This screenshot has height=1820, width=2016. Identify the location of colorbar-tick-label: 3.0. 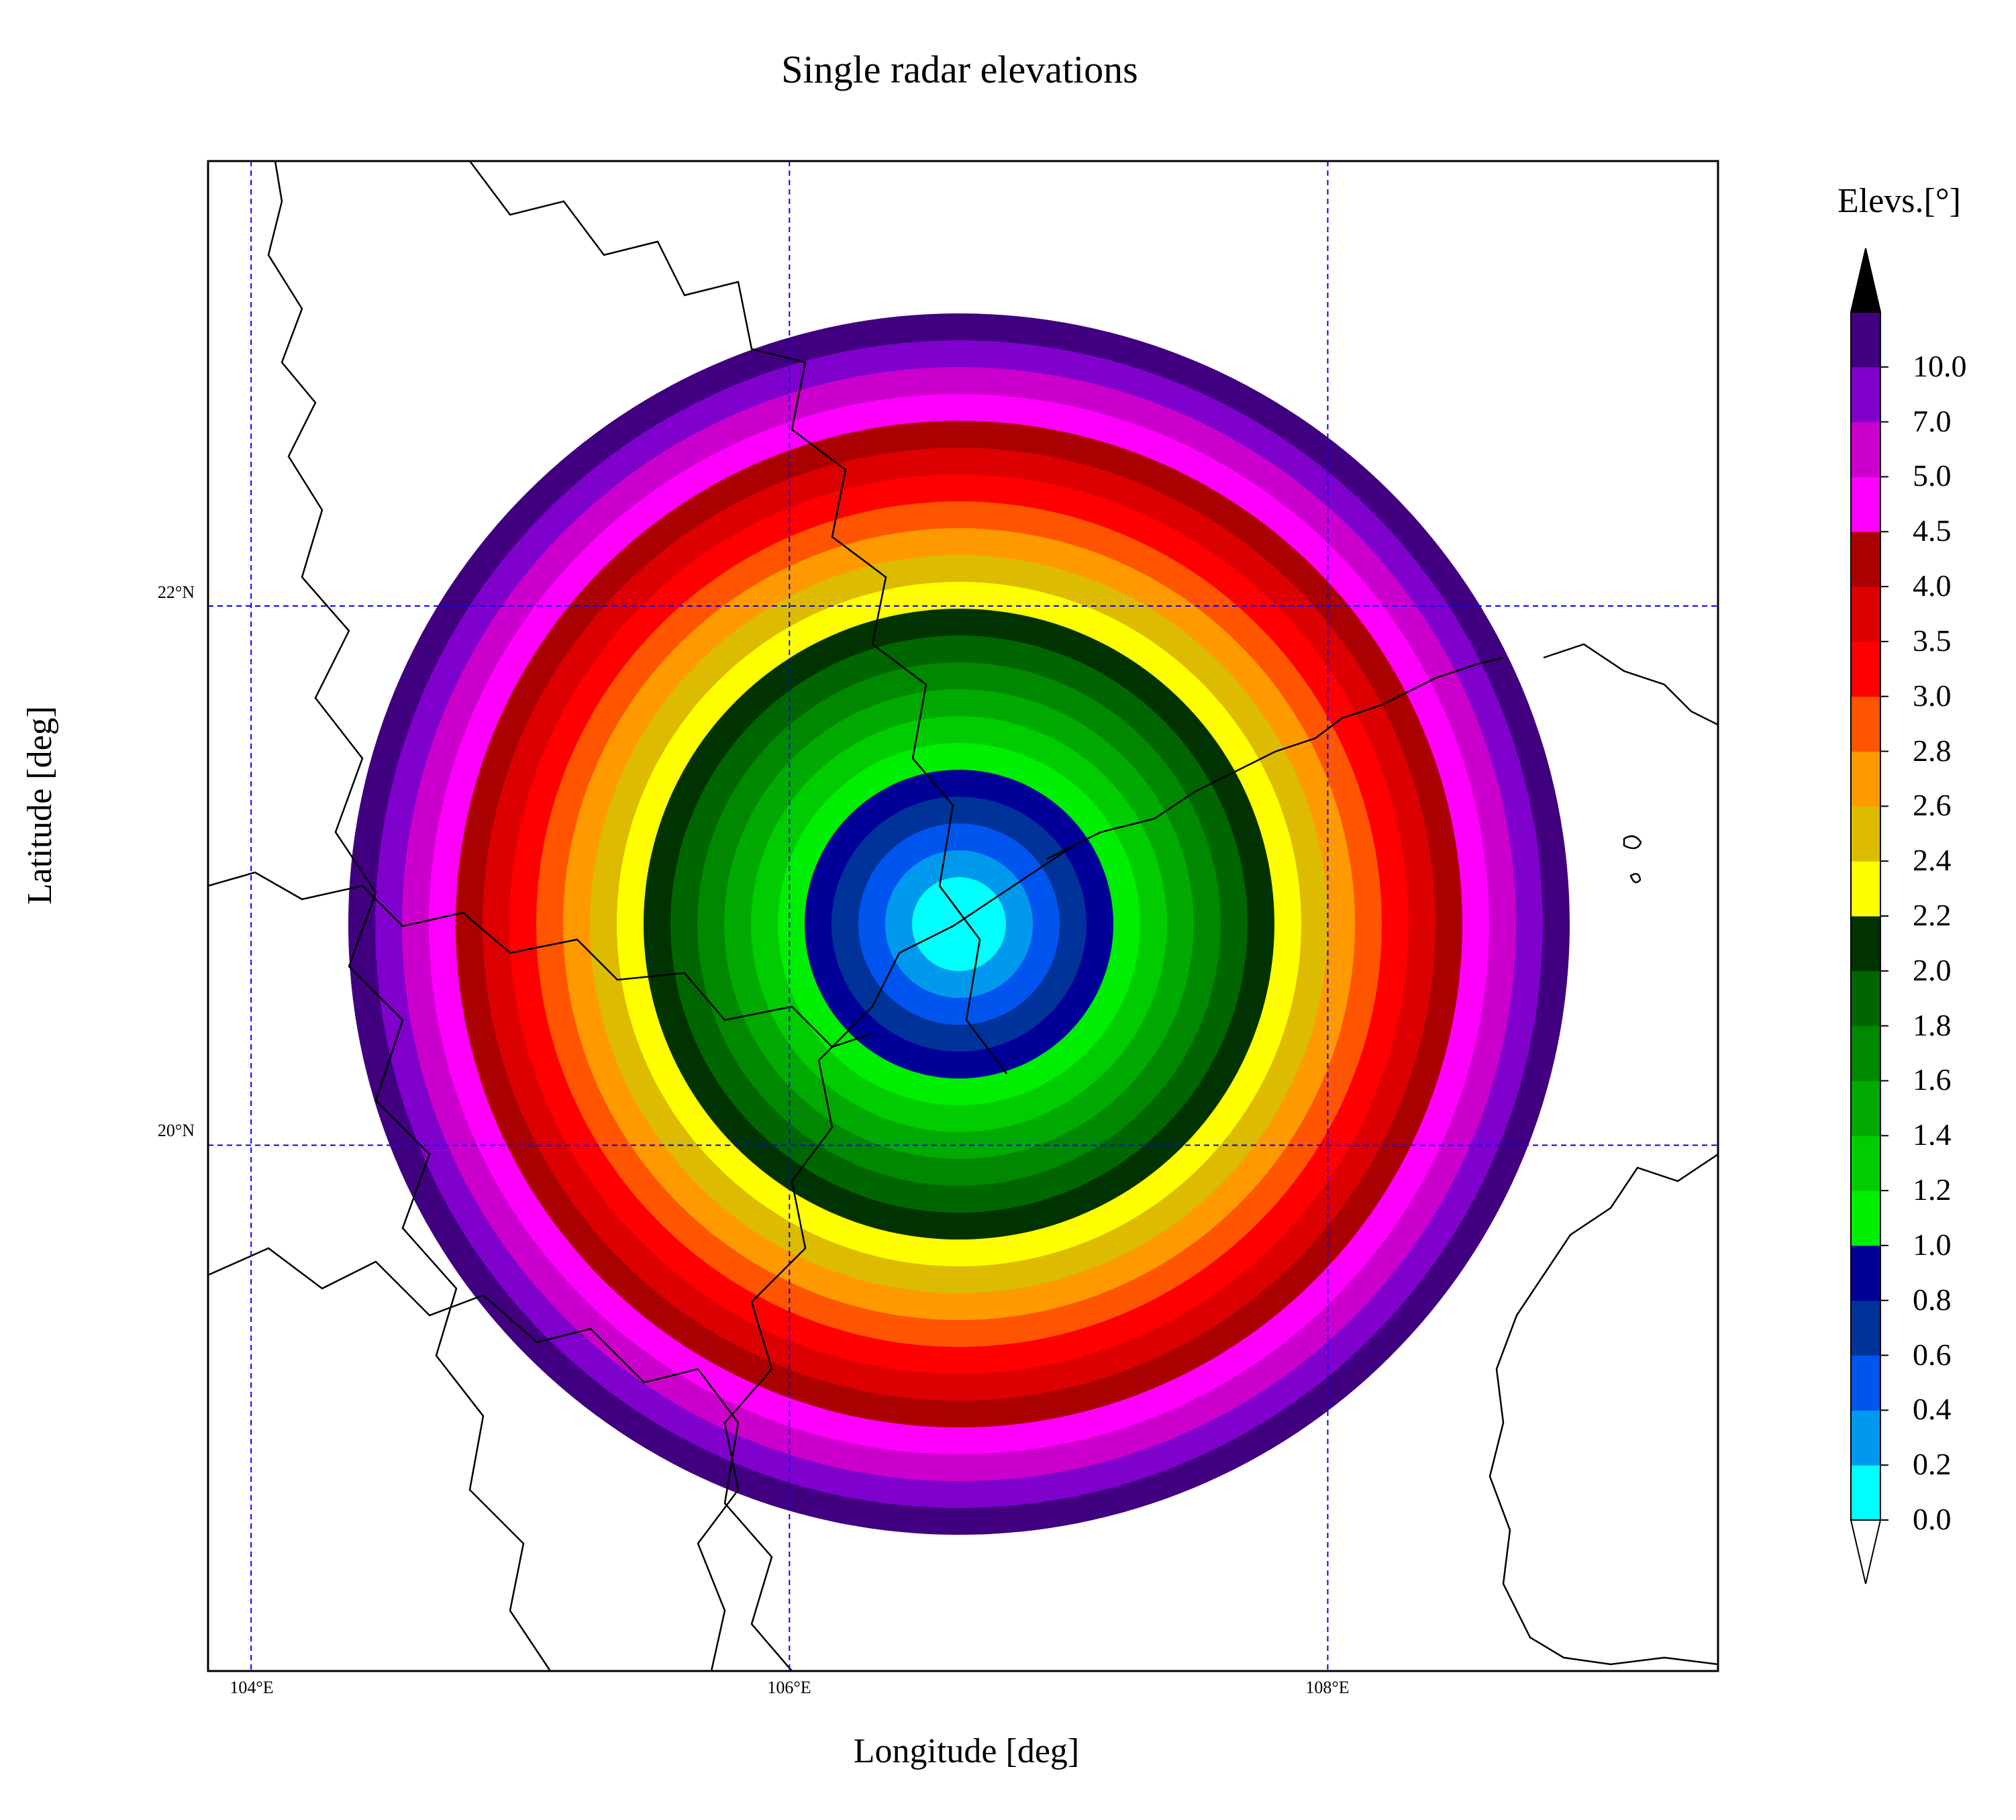
(1932, 695).